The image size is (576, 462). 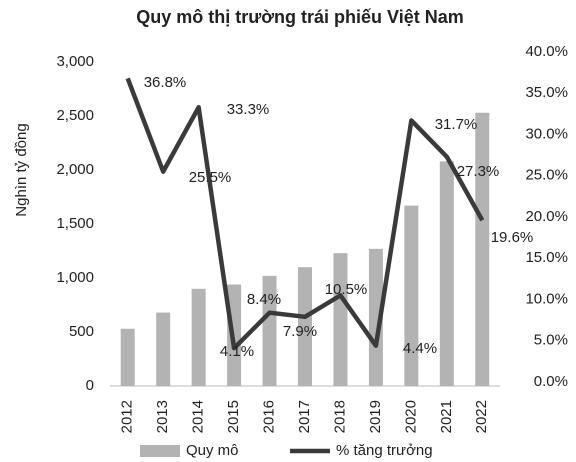 I want to click on y2-tick-label: 0.0%, so click(x=551, y=381).